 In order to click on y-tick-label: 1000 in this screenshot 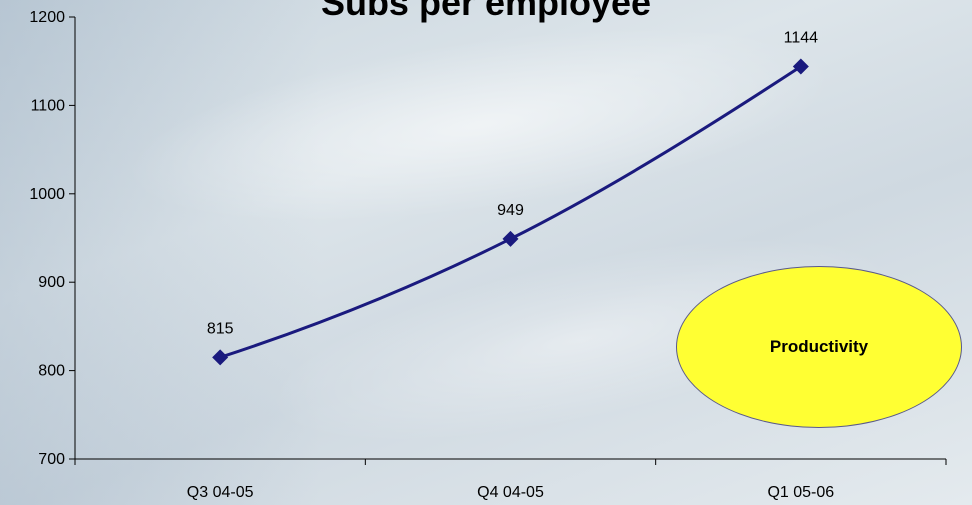, I will do `click(47, 194)`.